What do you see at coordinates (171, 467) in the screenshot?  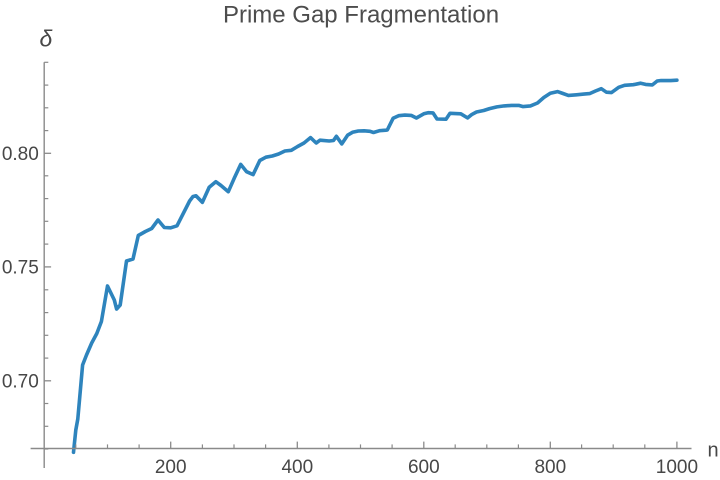 I see `svg-text: 200` at bounding box center [171, 467].